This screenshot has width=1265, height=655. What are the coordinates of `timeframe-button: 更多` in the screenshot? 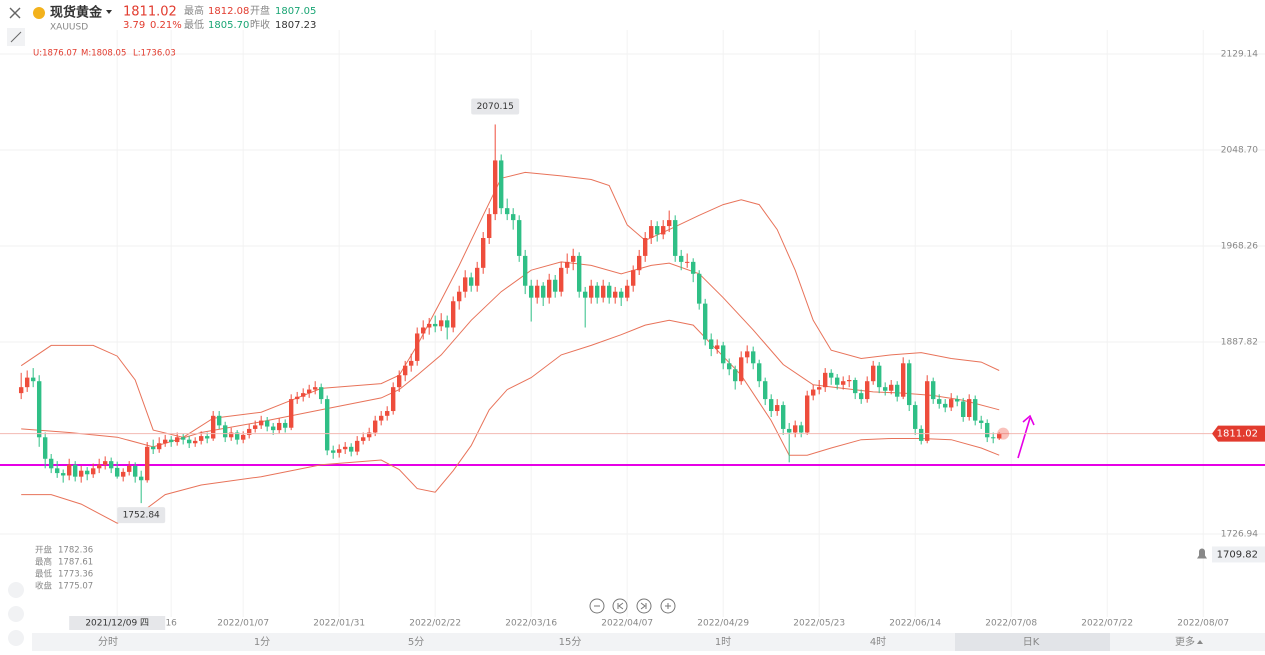 It's located at (1185, 641).